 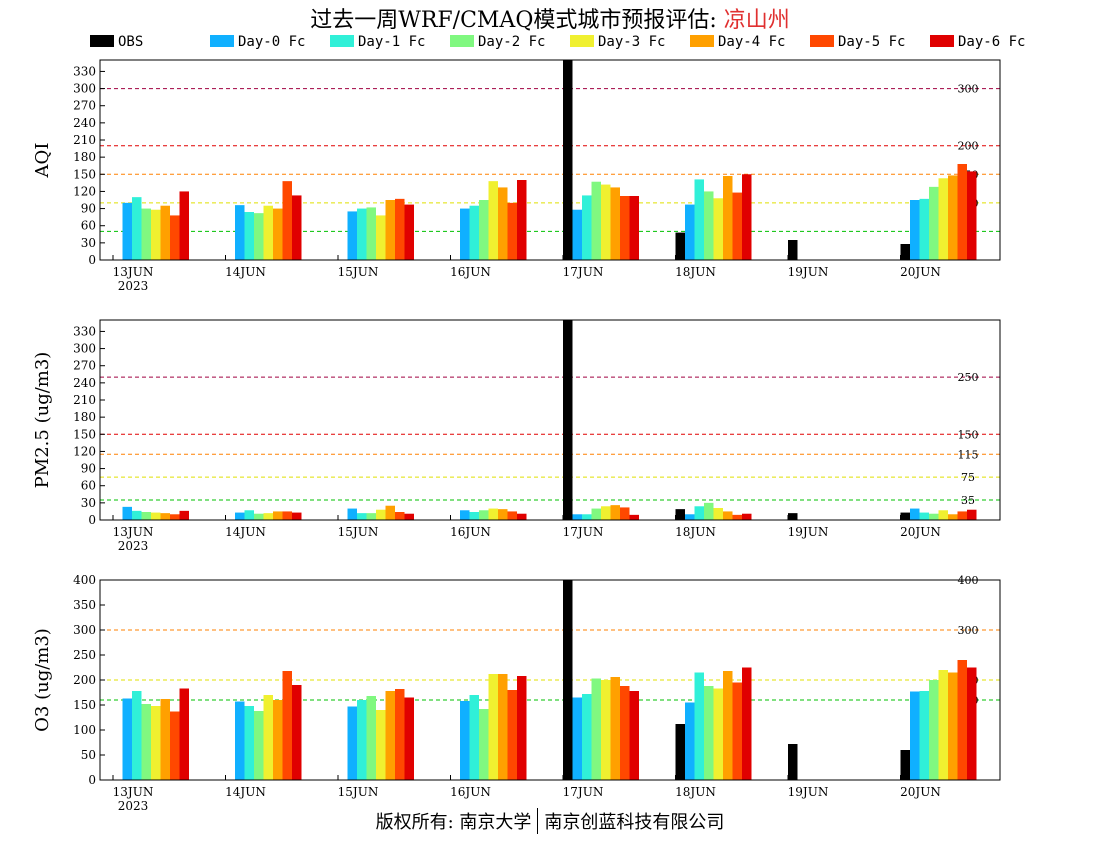 What do you see at coordinates (497, 44) in the screenshot?
I see `legend-item: Day-2 Fc` at bounding box center [497, 44].